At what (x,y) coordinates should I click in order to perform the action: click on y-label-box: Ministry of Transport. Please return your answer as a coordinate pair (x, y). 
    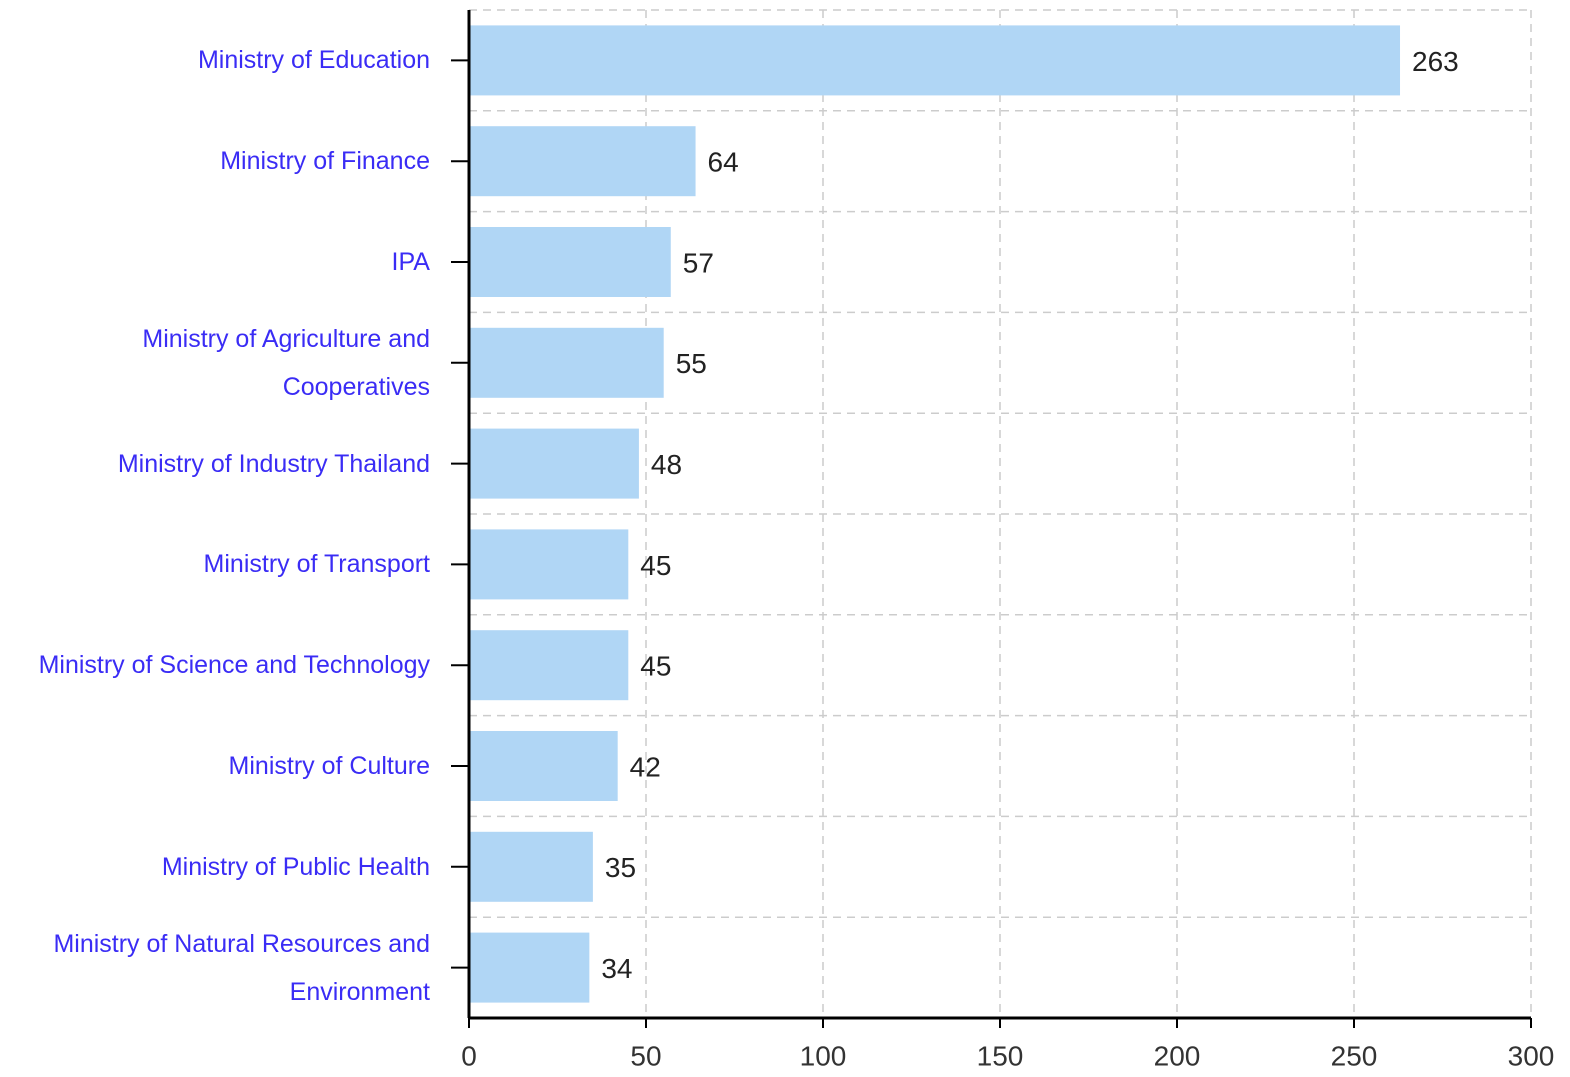
    Looking at the image, I should click on (316, 564).